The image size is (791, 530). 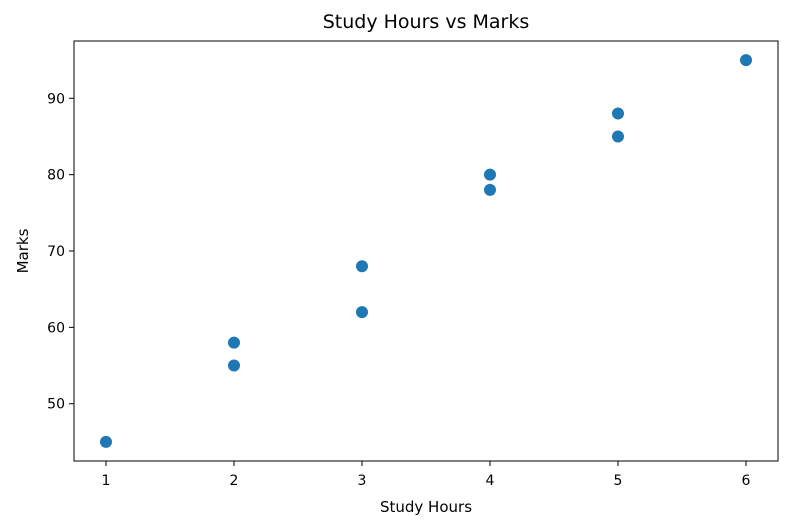 What do you see at coordinates (618, 481) in the screenshot?
I see `x-tick-label: 5` at bounding box center [618, 481].